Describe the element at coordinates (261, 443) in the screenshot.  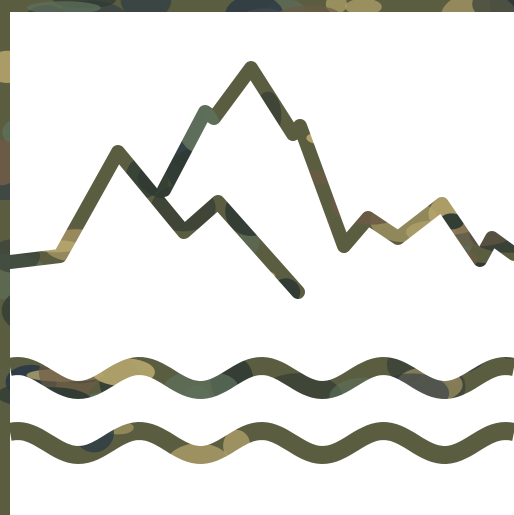
I see `lower-wave` at that location.